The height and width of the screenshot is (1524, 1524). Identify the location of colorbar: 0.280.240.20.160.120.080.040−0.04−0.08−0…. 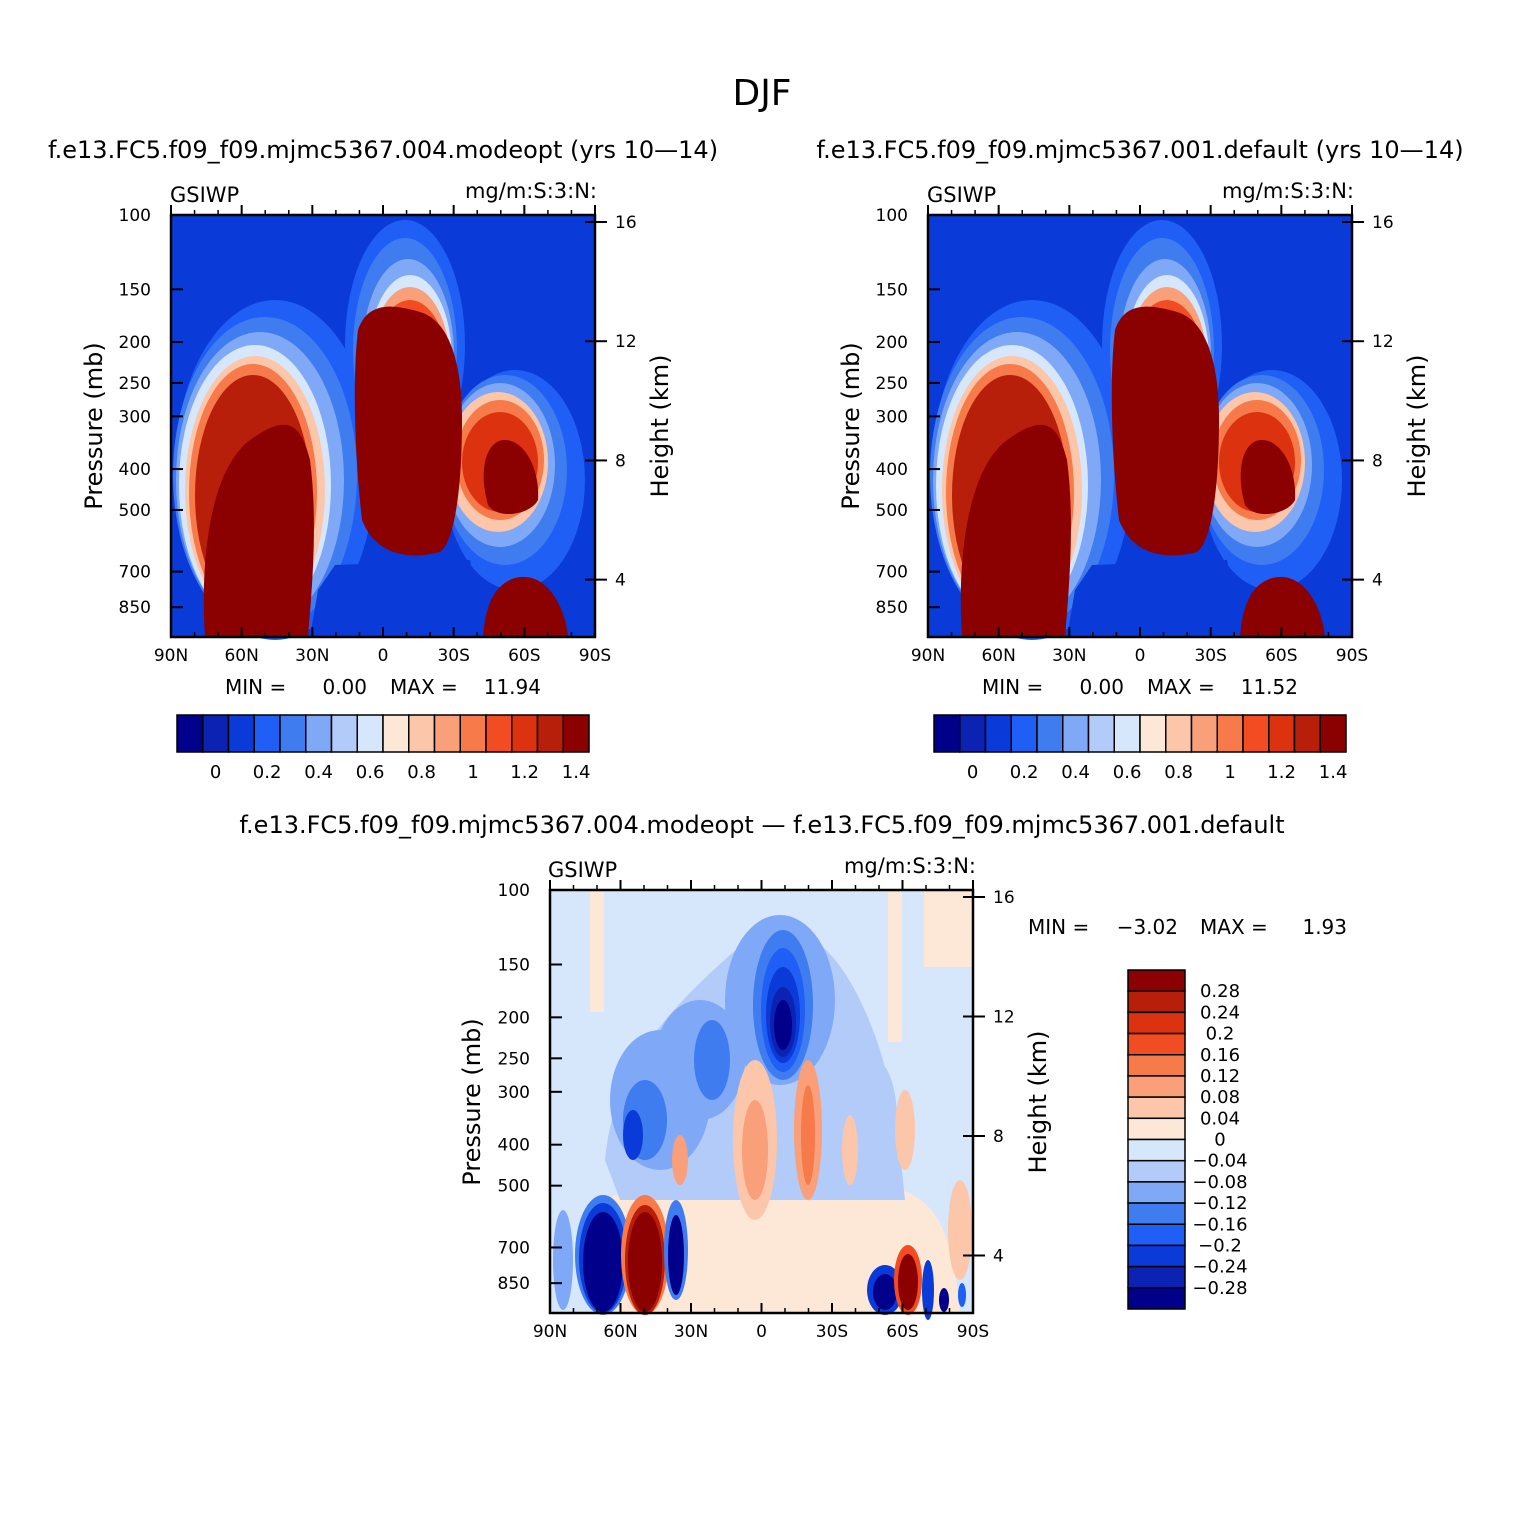
(1187, 1139).